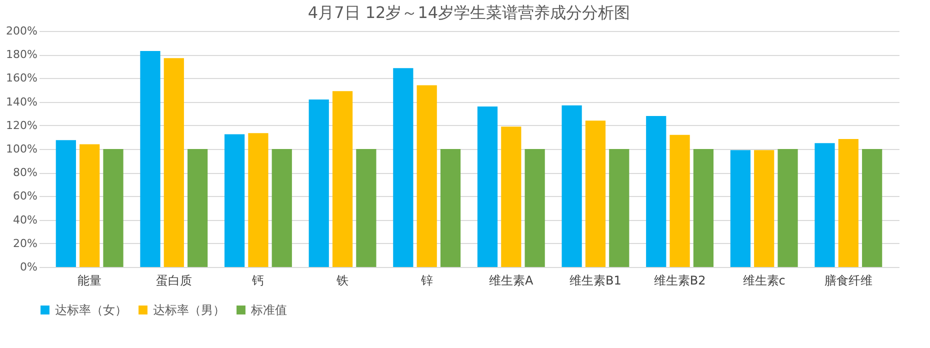 The width and height of the screenshot is (930, 348). Describe the element at coordinates (469, 12) in the screenshot. I see `chart-title: 4月7日 12岁～14岁学生菜谱营养成分分析图` at that location.